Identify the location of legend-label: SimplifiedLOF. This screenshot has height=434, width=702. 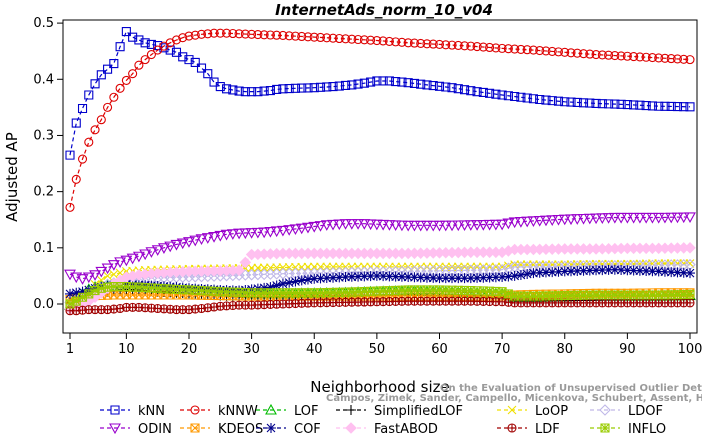
(418, 411).